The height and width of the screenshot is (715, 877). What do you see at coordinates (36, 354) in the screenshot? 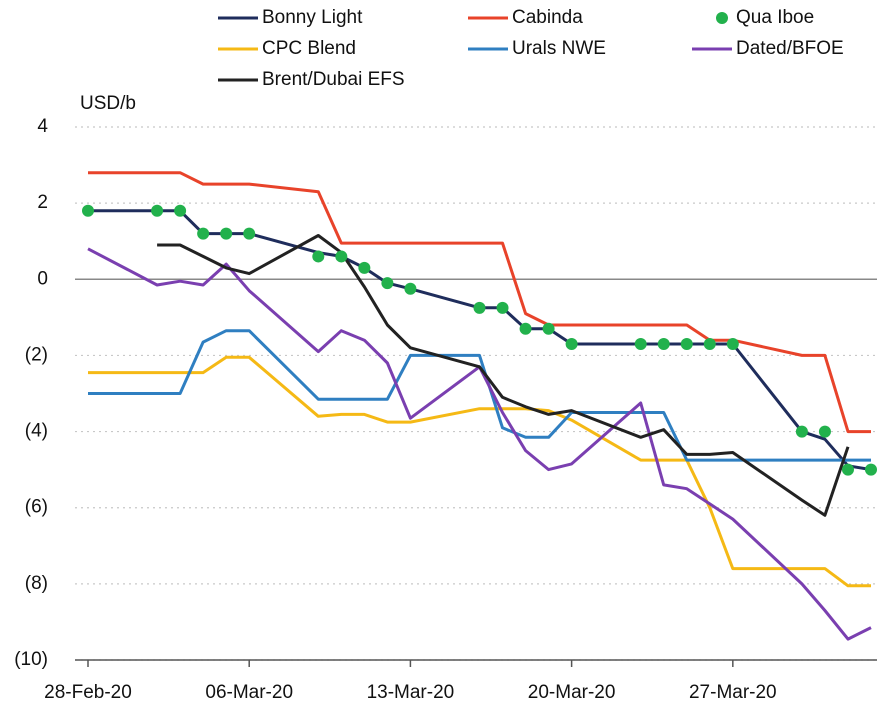
I see `y-tick-label: (2)` at bounding box center [36, 354].